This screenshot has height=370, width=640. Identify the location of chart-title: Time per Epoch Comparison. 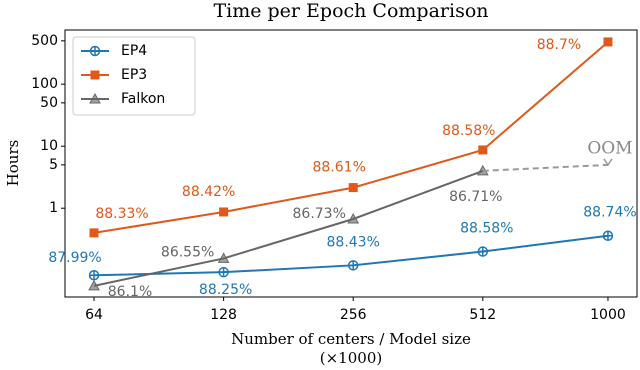
(350, 11).